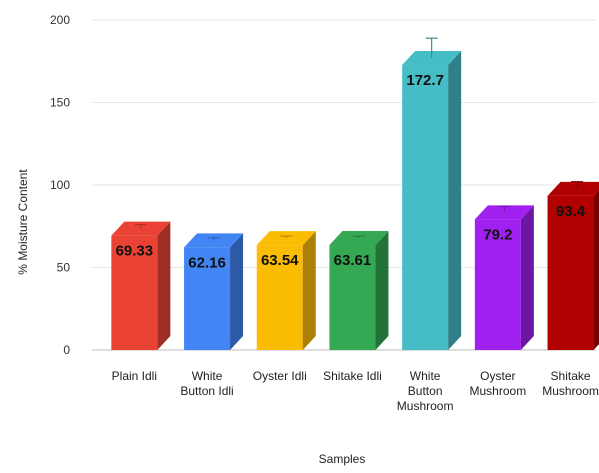  What do you see at coordinates (497, 234) in the screenshot?
I see `data-label: 79.2` at bounding box center [497, 234].